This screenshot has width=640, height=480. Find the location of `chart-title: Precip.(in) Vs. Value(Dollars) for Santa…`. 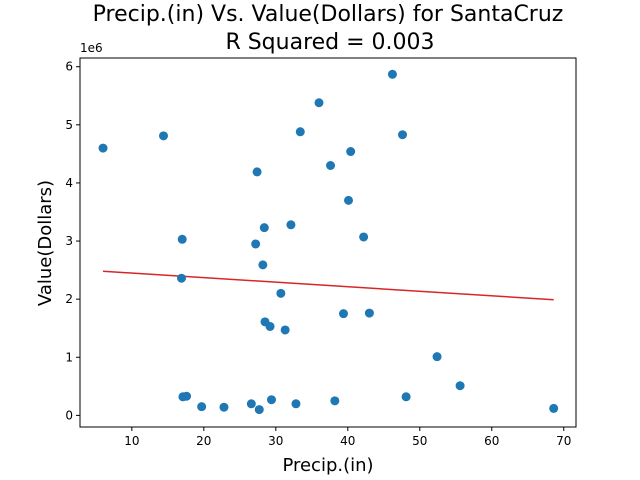

chart-title: Precip.(in) Vs. Value(Dollars) for Santa… is located at coordinates (328, 14).